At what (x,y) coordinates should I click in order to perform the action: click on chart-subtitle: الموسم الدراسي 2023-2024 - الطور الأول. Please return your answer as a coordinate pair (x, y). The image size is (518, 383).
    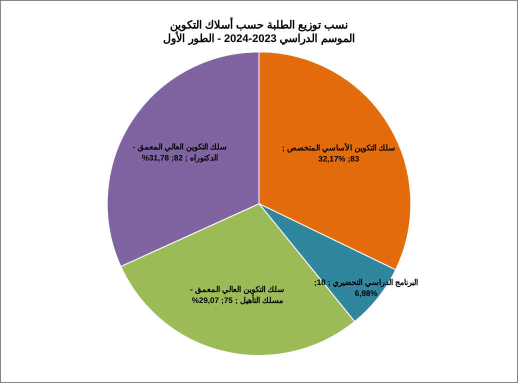
    Looking at the image, I should click on (259, 38).